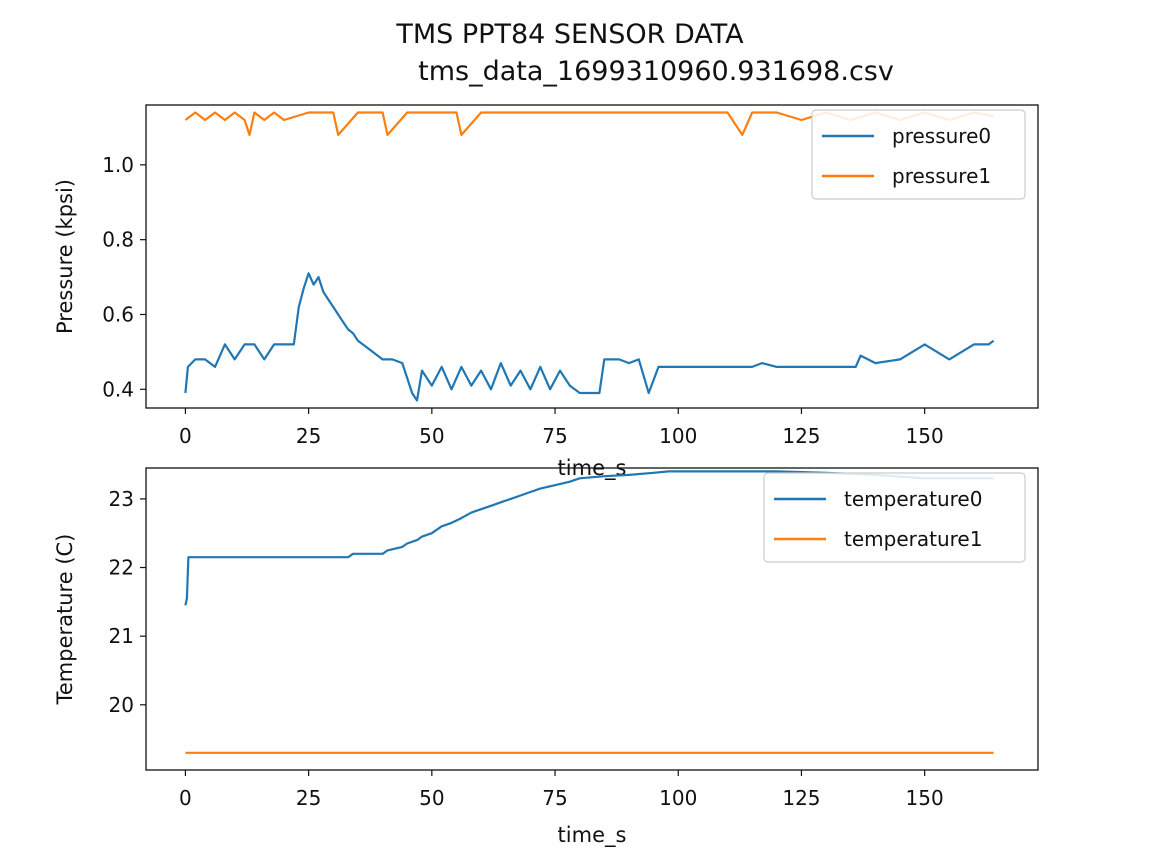 This screenshot has width=1154, height=865. Describe the element at coordinates (592, 835) in the screenshot. I see `x-axis-label: time_s` at that location.